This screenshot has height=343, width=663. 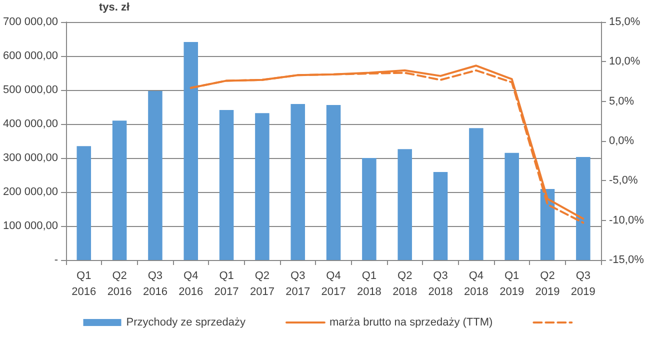 What do you see at coordinates (226, 284) in the screenshot?
I see `x-tick-label: Q1 2017` at bounding box center [226, 284].